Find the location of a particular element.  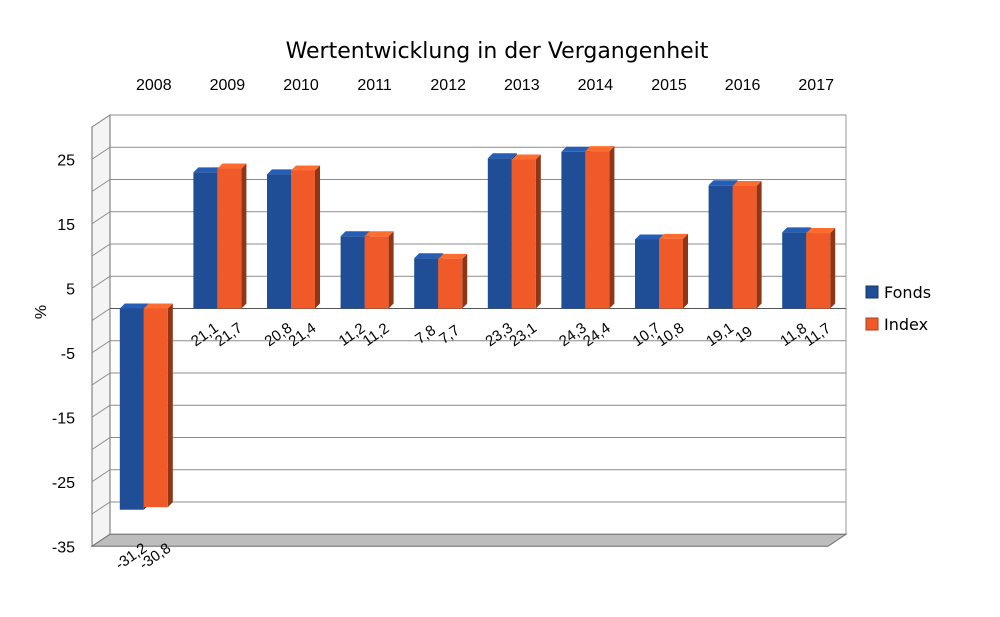

legend-swatch-fonds is located at coordinates (872, 292).